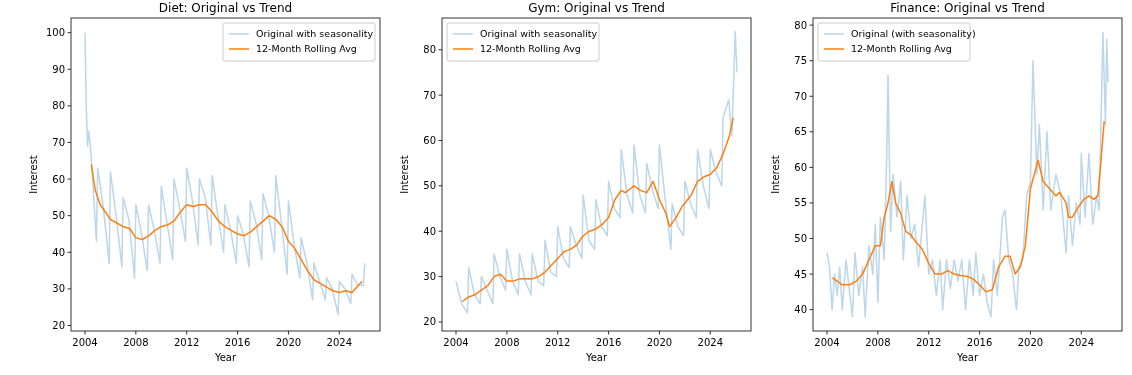 This screenshot has width=1132, height=375. Describe the element at coordinates (967, 8) in the screenshot. I see `chart-title: Finance: Original vs Trend` at that location.